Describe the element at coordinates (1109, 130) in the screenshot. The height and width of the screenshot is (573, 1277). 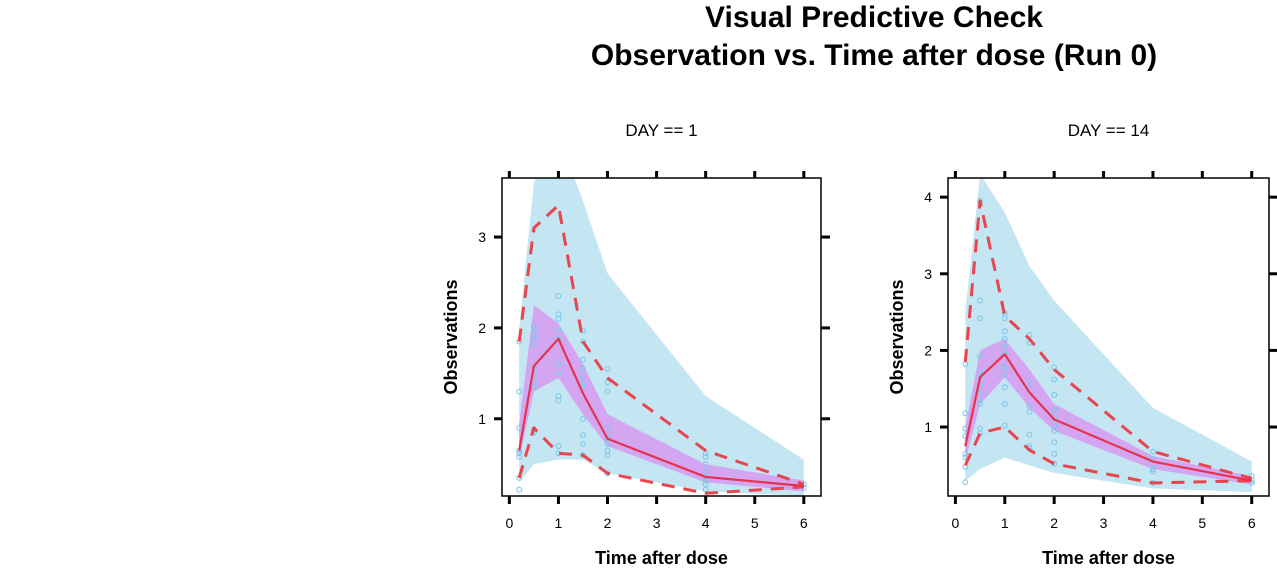
I see `panel-strip-label: DAY == 14` at that location.